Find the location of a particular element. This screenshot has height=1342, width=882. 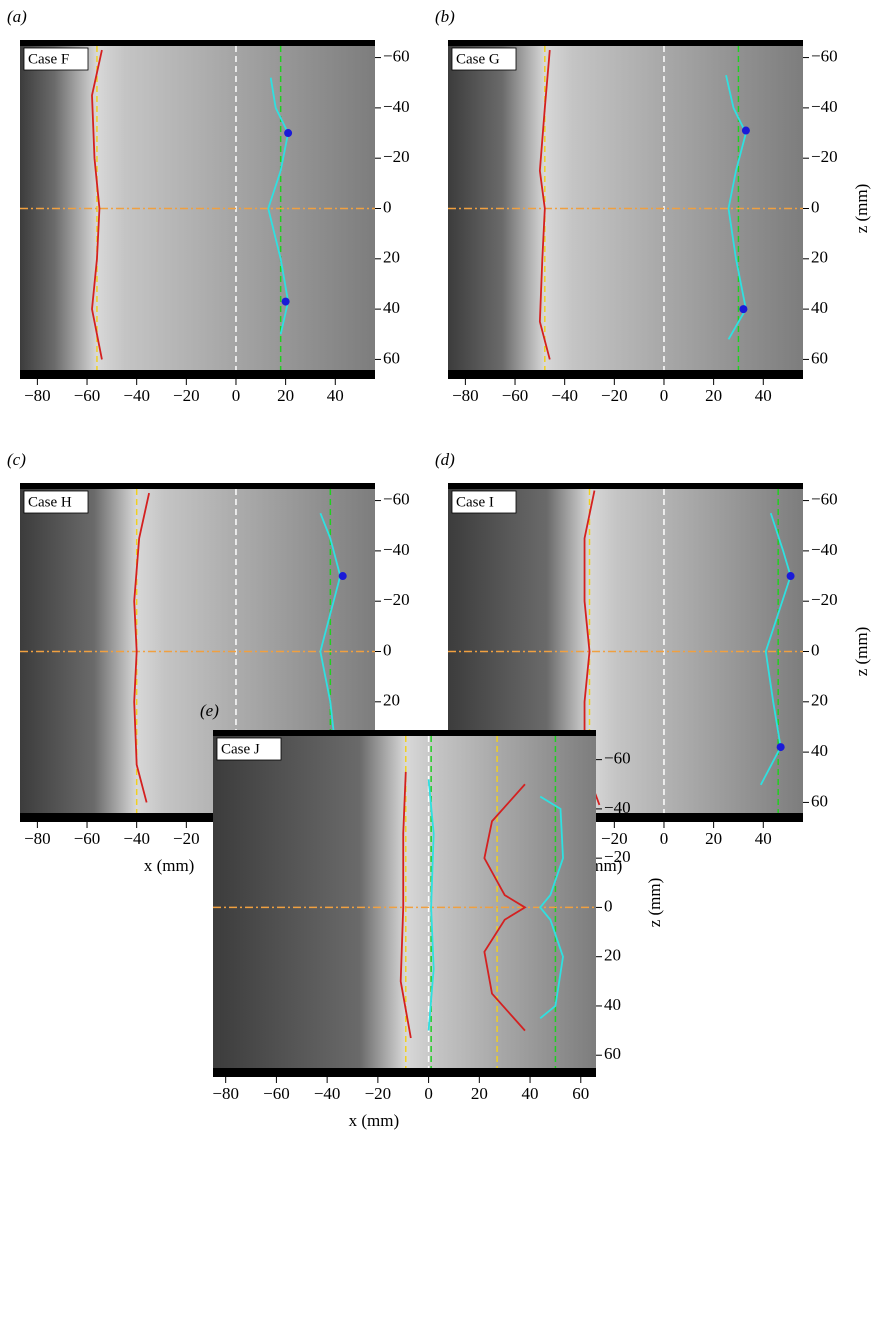

panel-label: (e) is located at coordinates (209, 710).